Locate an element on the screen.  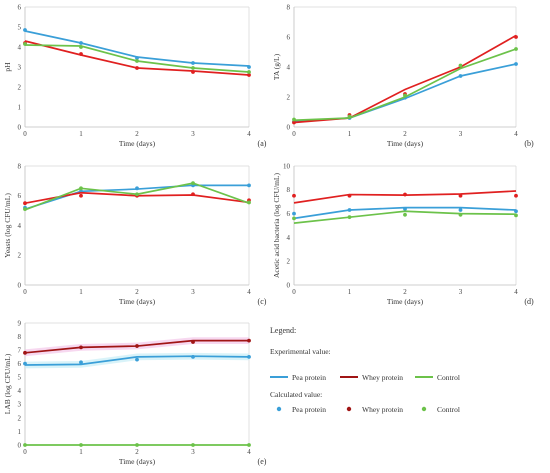
legend-calc-item-pea: Pea protein is located at coordinates (309, 409).